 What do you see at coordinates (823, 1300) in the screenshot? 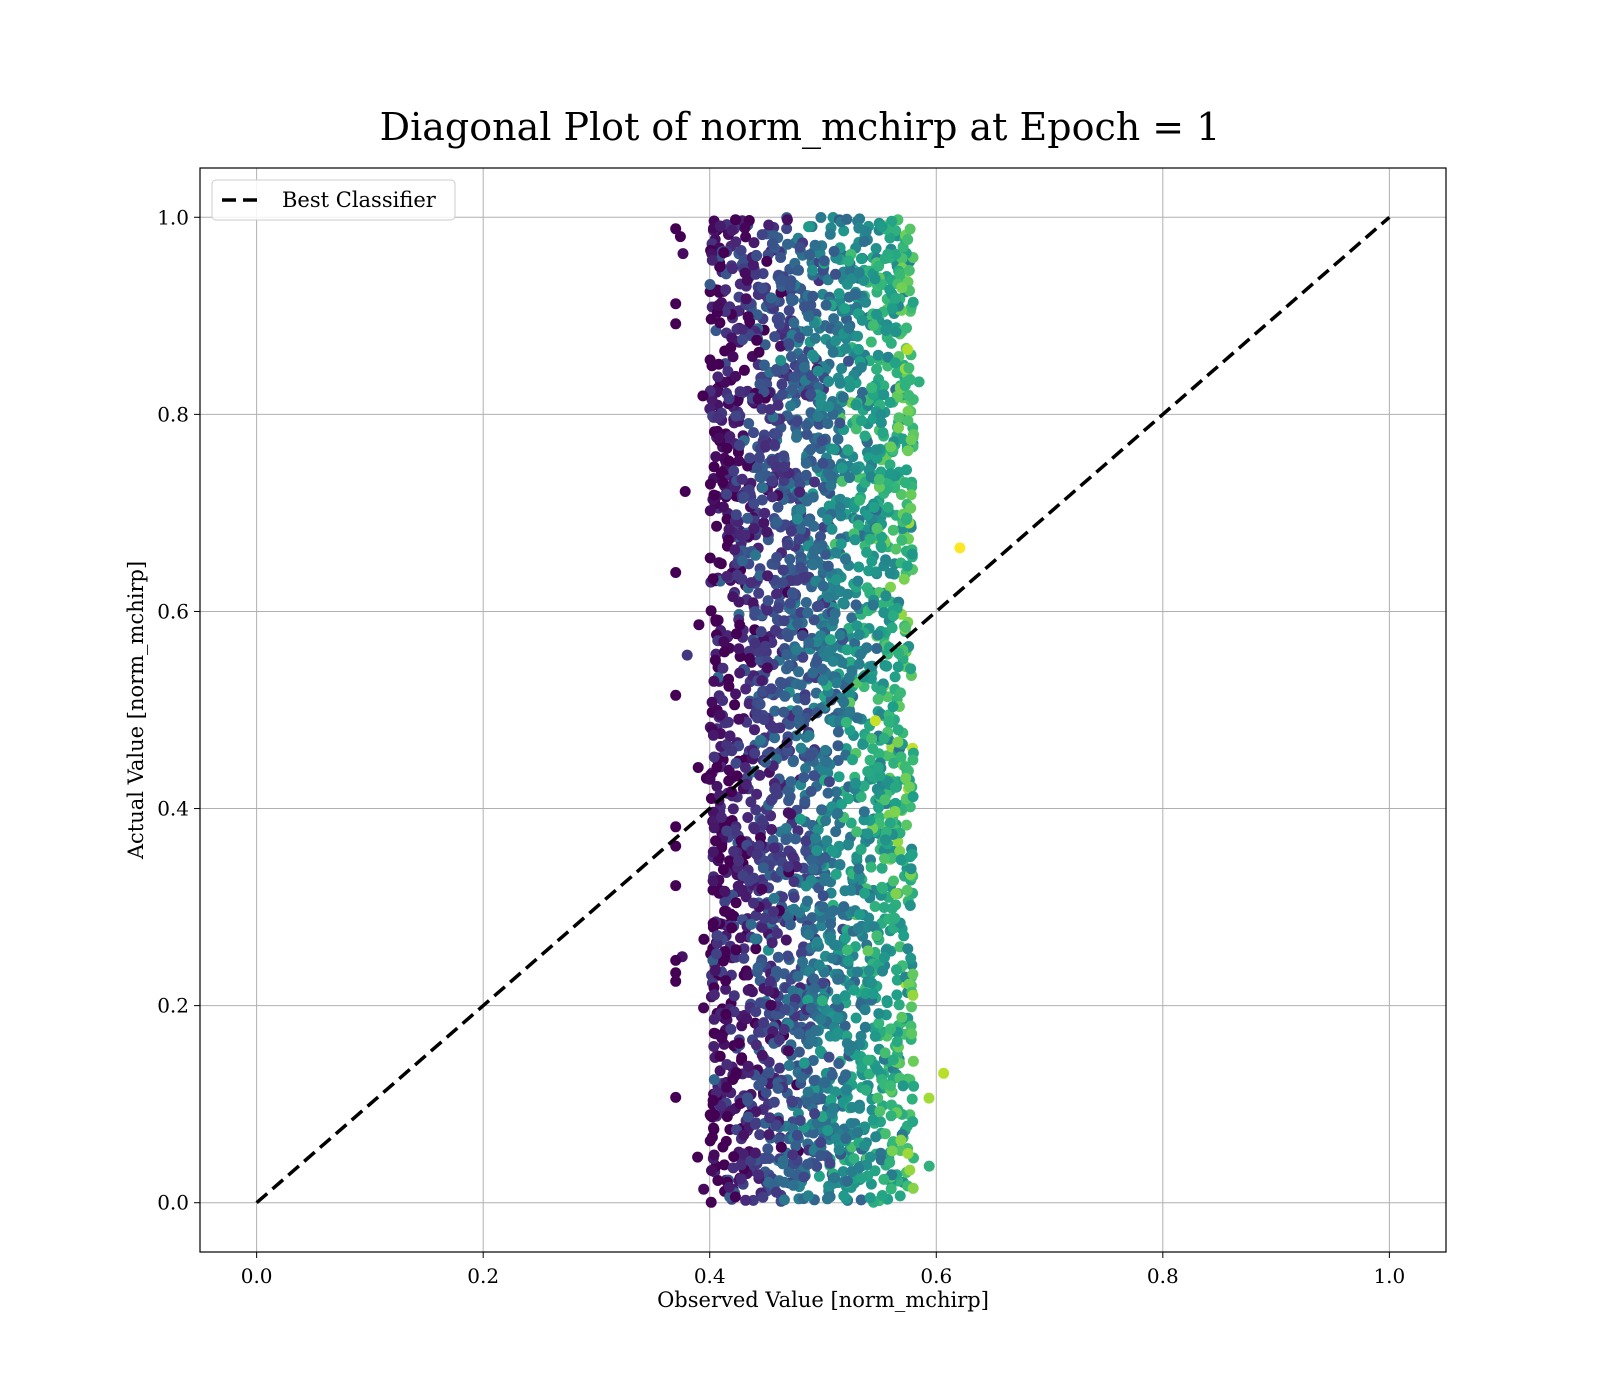
I see `x-axis-label: Observed Value [norm_mchirp]` at bounding box center [823, 1300].